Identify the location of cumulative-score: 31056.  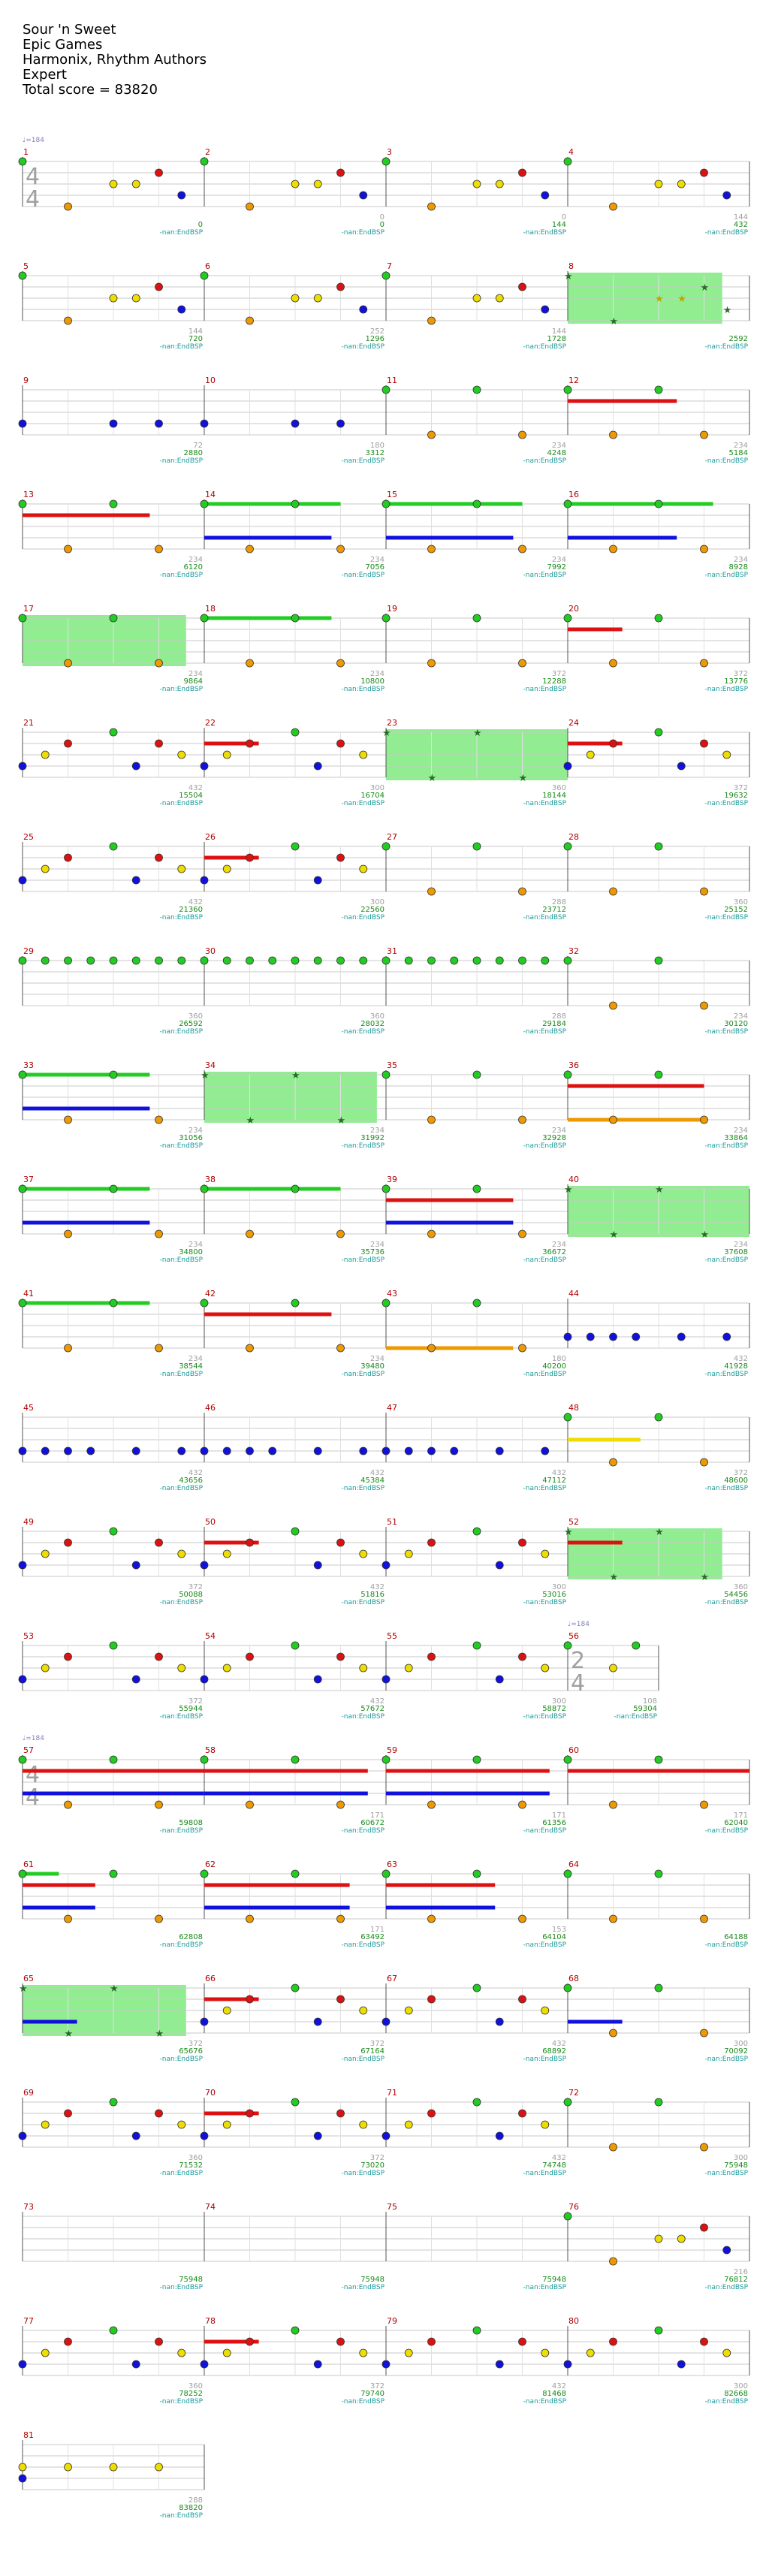
(191, 1138).